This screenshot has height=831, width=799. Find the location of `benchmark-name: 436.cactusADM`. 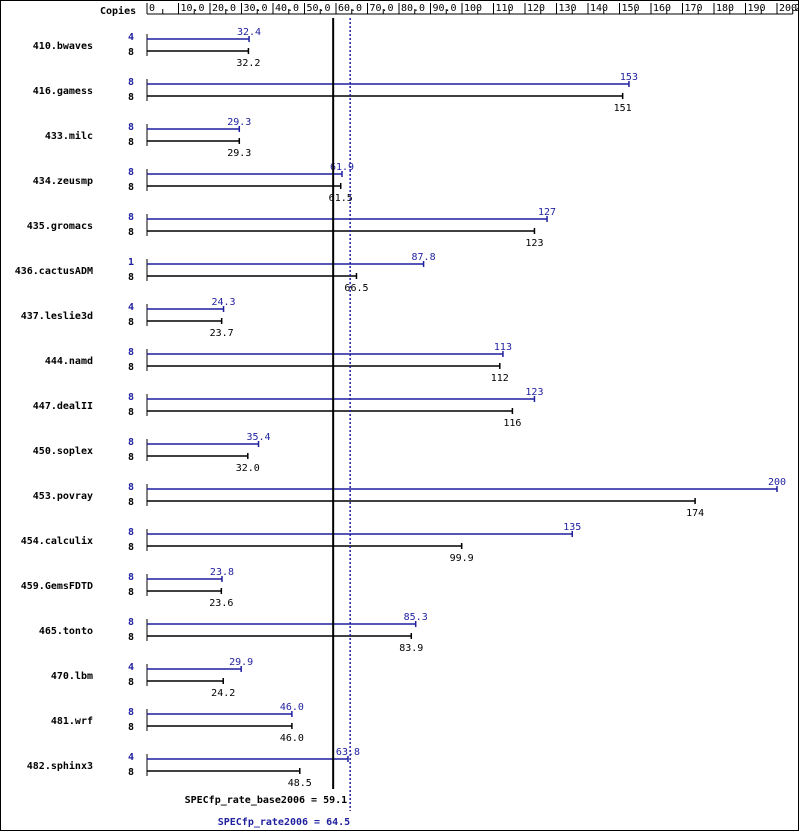

benchmark-name: 436.cactusADM is located at coordinates (54, 271).